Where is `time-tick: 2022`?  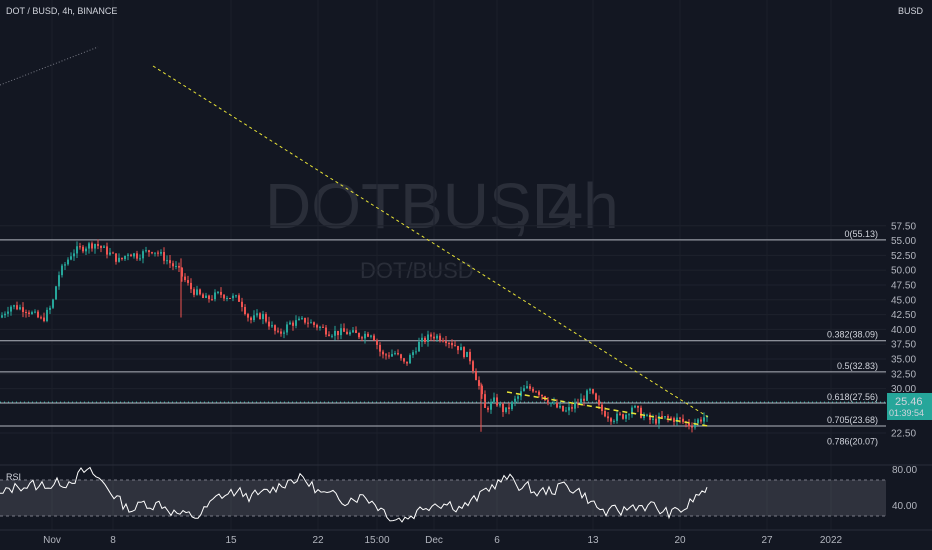
time-tick: 2022 is located at coordinates (831, 540).